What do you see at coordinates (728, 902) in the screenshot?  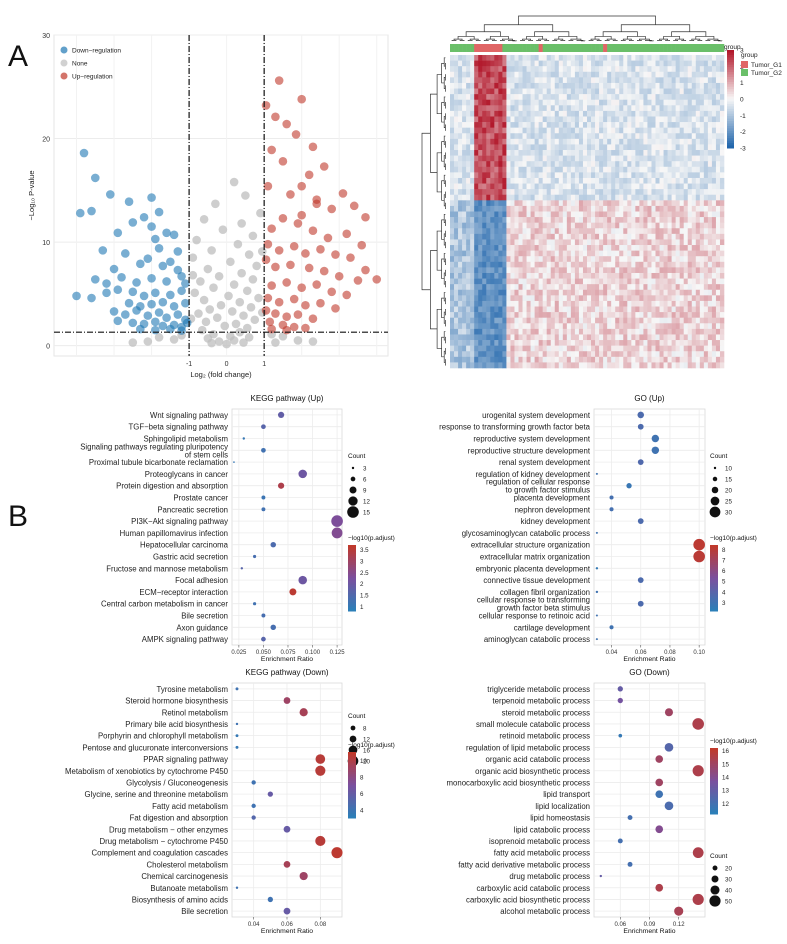 I see `dotplot-size-legend-label: 50` at bounding box center [728, 902].